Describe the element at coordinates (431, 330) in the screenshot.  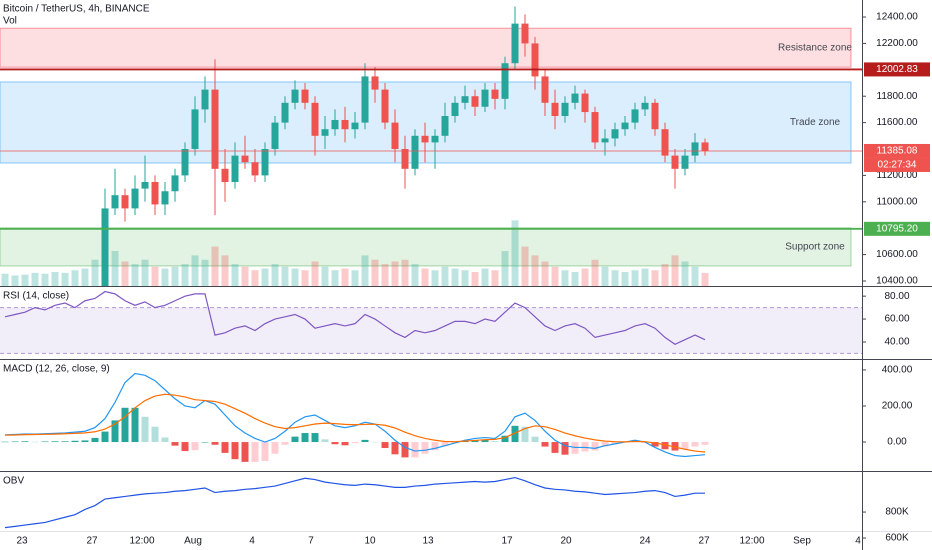
I see `rsi-band` at that location.